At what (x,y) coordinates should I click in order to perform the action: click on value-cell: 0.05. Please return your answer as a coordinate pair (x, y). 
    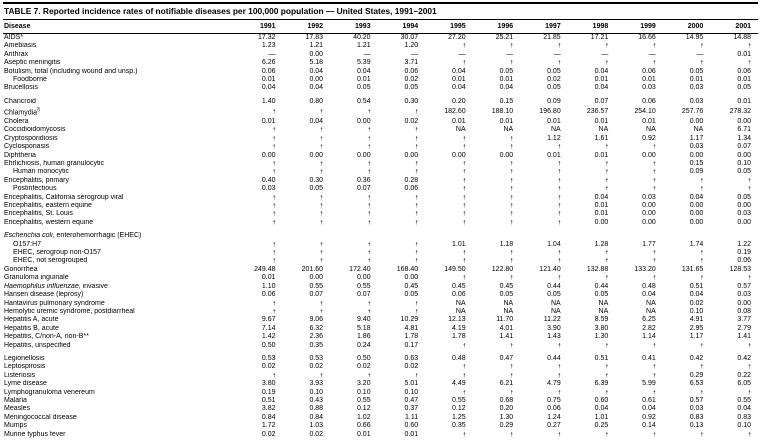
    Looking at the image, I should click on (411, 88).